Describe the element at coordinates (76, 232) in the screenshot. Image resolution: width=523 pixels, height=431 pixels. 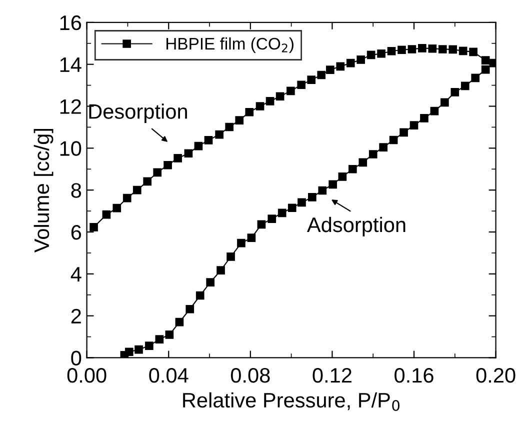
I see `y-tick-label: 6` at that location.